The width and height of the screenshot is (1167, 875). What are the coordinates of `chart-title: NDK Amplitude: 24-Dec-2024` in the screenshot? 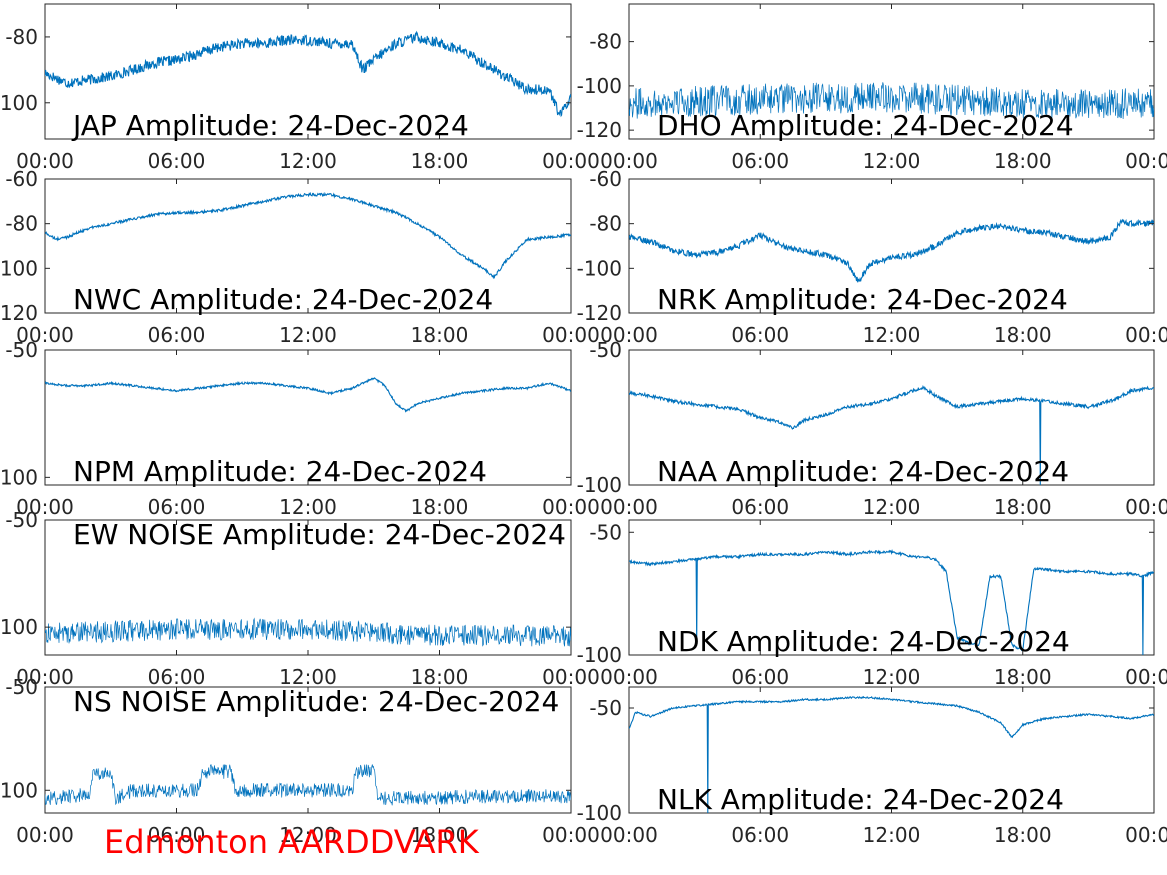 It's located at (863, 641).